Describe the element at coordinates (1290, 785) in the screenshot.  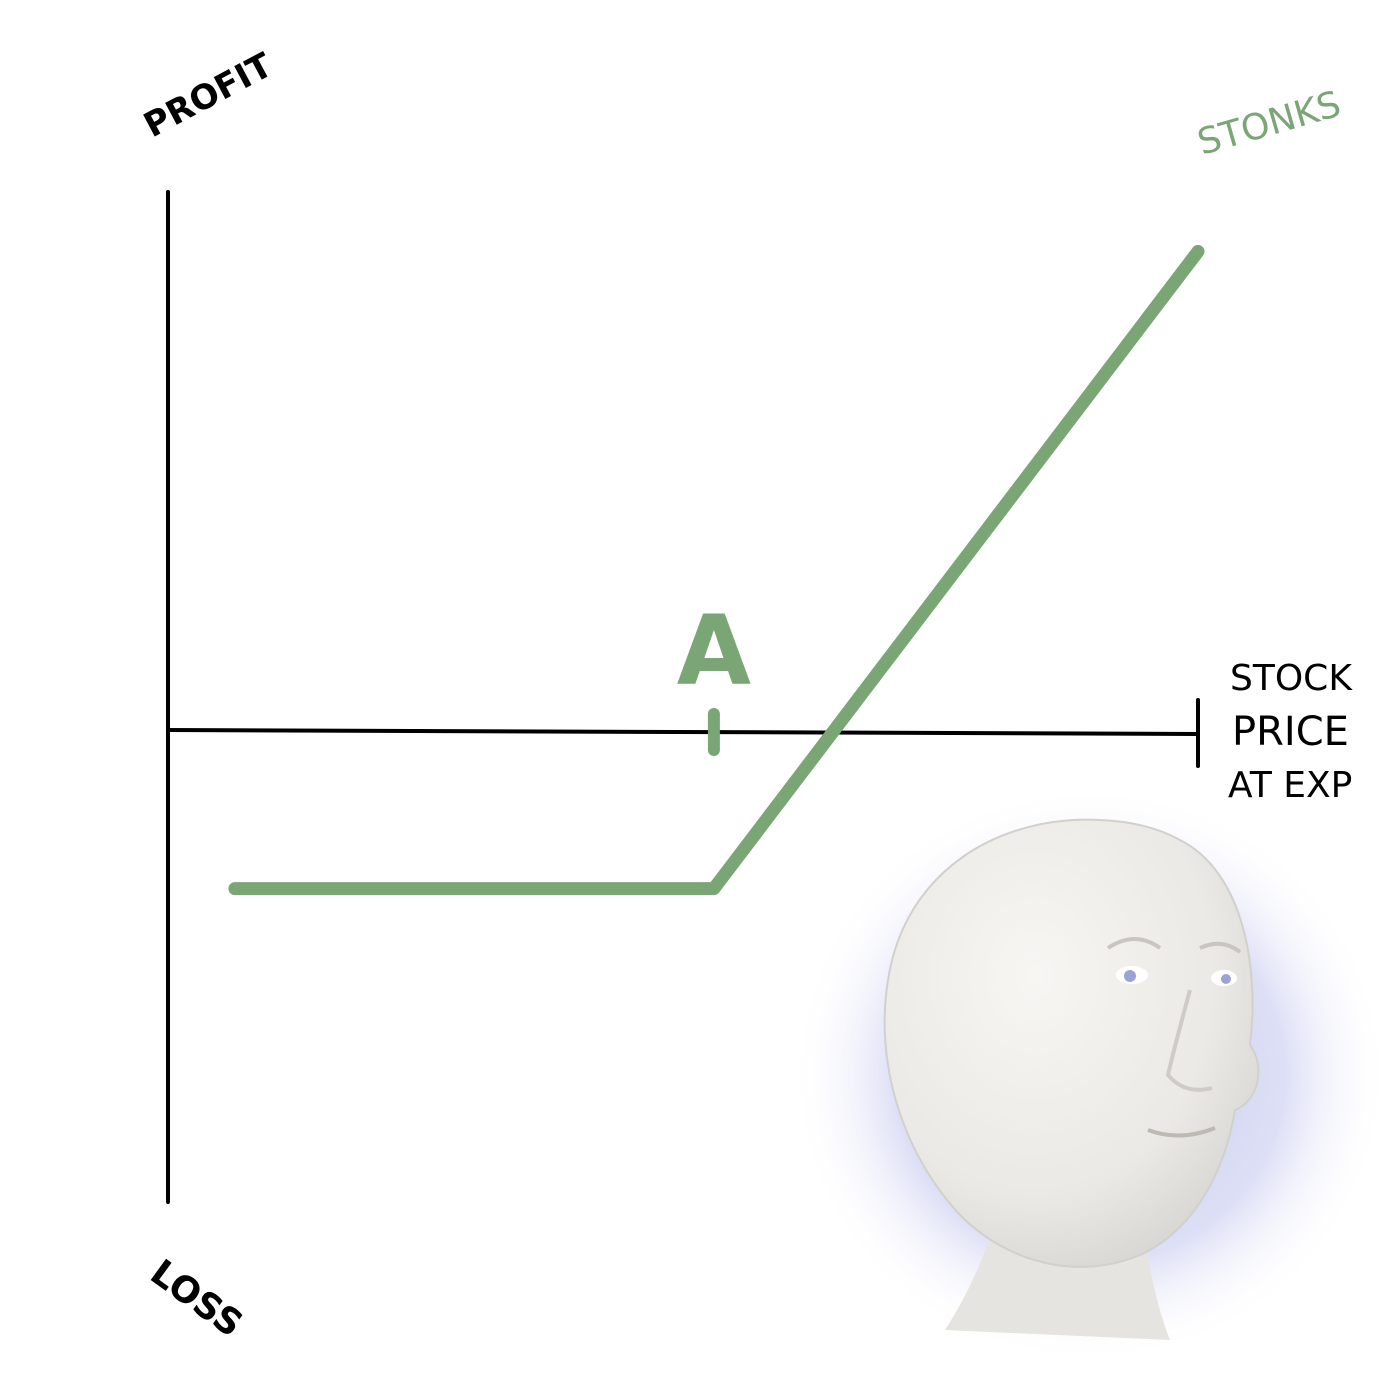
I see `x-axis-label-line-3: AT EXP` at that location.